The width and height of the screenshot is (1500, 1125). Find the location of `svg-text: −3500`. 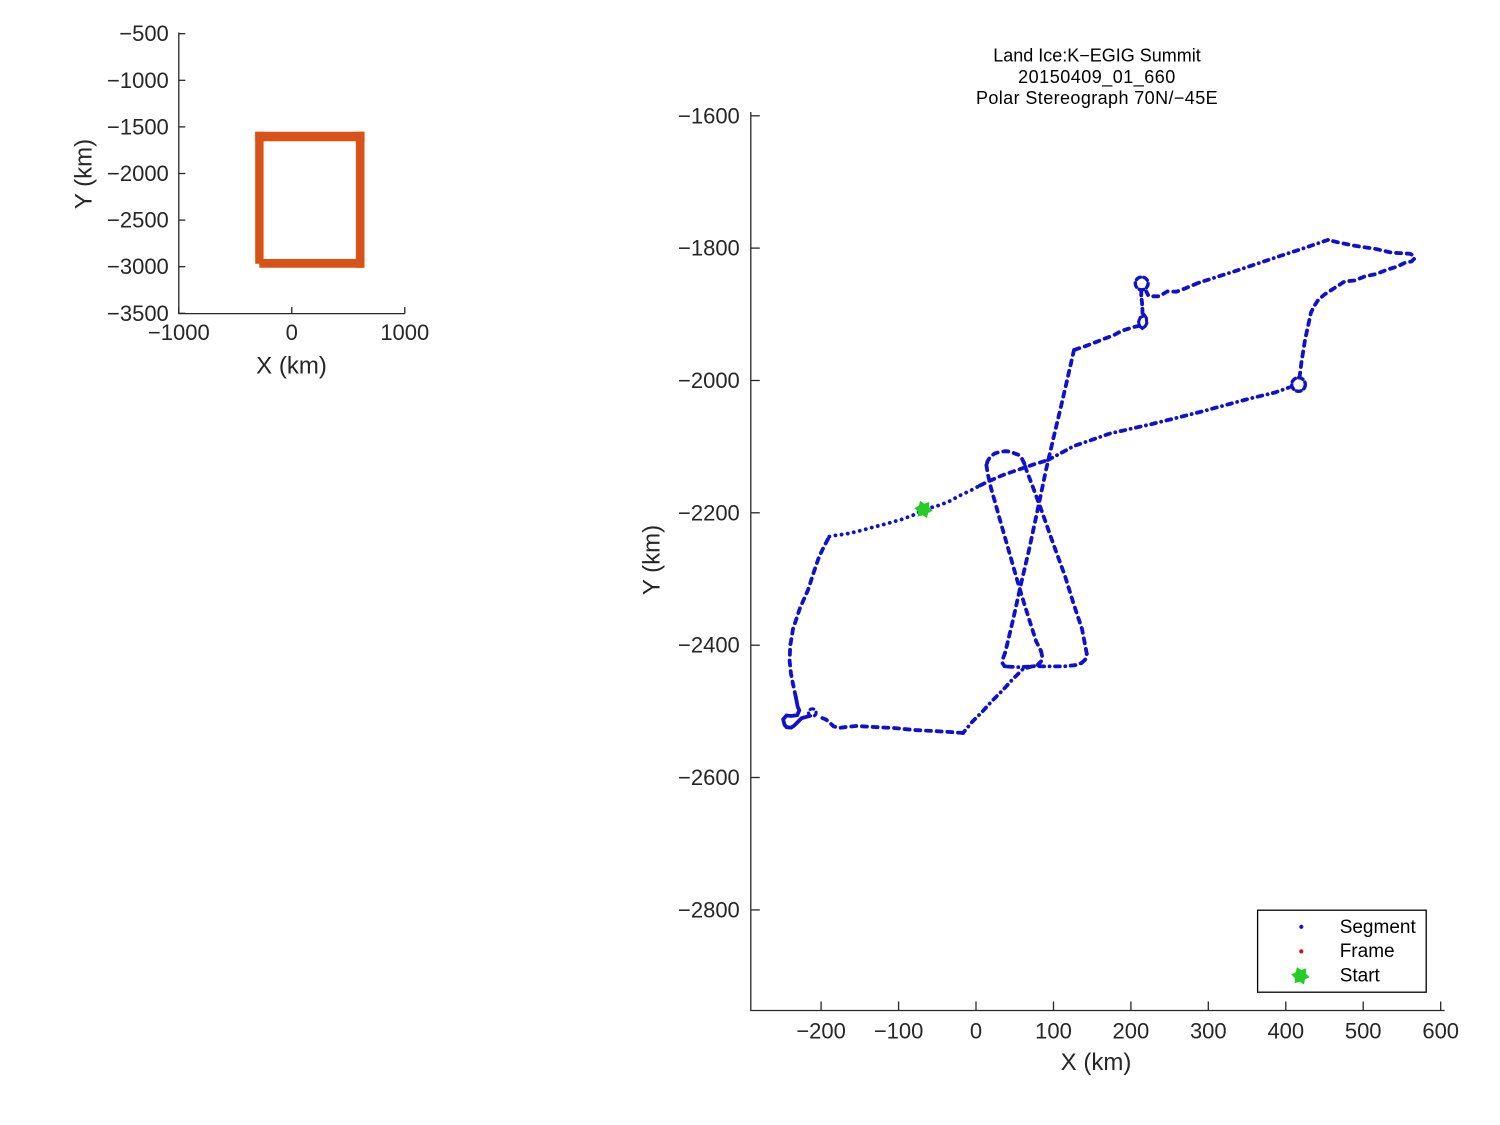

svg-text: −3500 is located at coordinates (138, 313).